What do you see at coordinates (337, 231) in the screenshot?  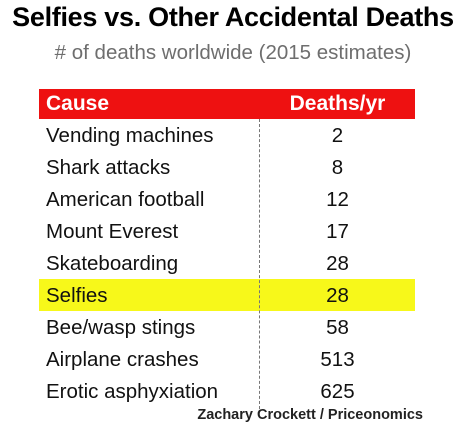 I see `deaths-cell: 17` at bounding box center [337, 231].